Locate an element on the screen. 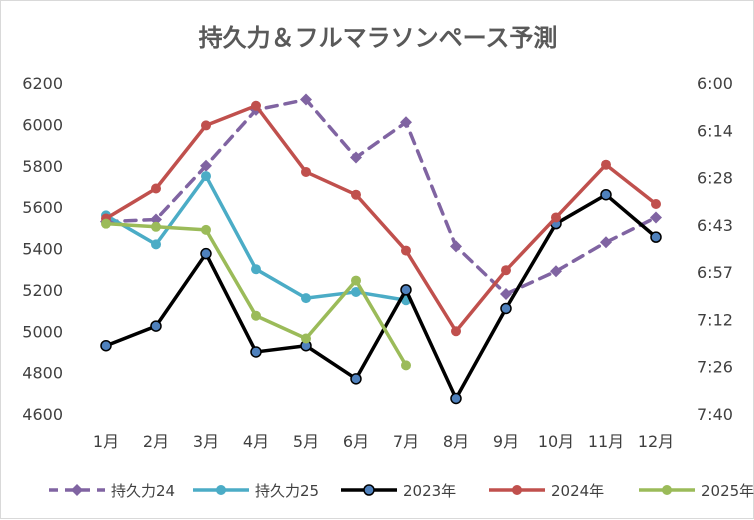  y-left-tick-label: 4600 is located at coordinates (42, 414).